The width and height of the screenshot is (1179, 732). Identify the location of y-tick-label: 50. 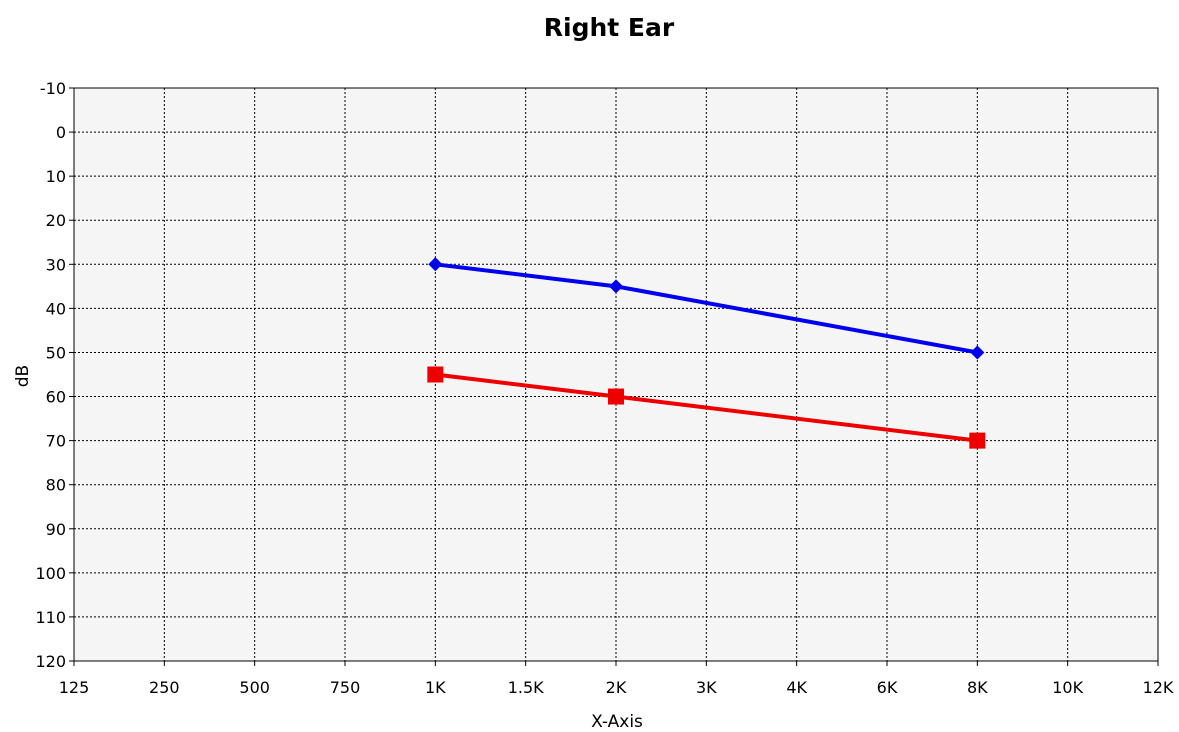
(56, 352).